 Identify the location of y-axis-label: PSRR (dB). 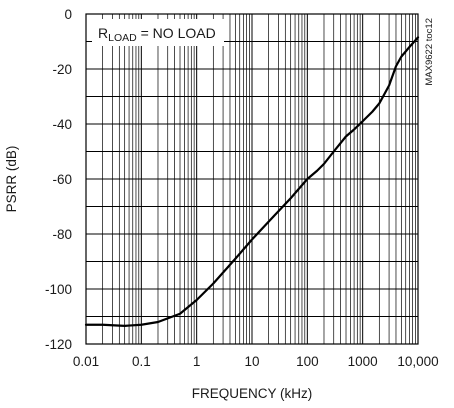
(11, 179).